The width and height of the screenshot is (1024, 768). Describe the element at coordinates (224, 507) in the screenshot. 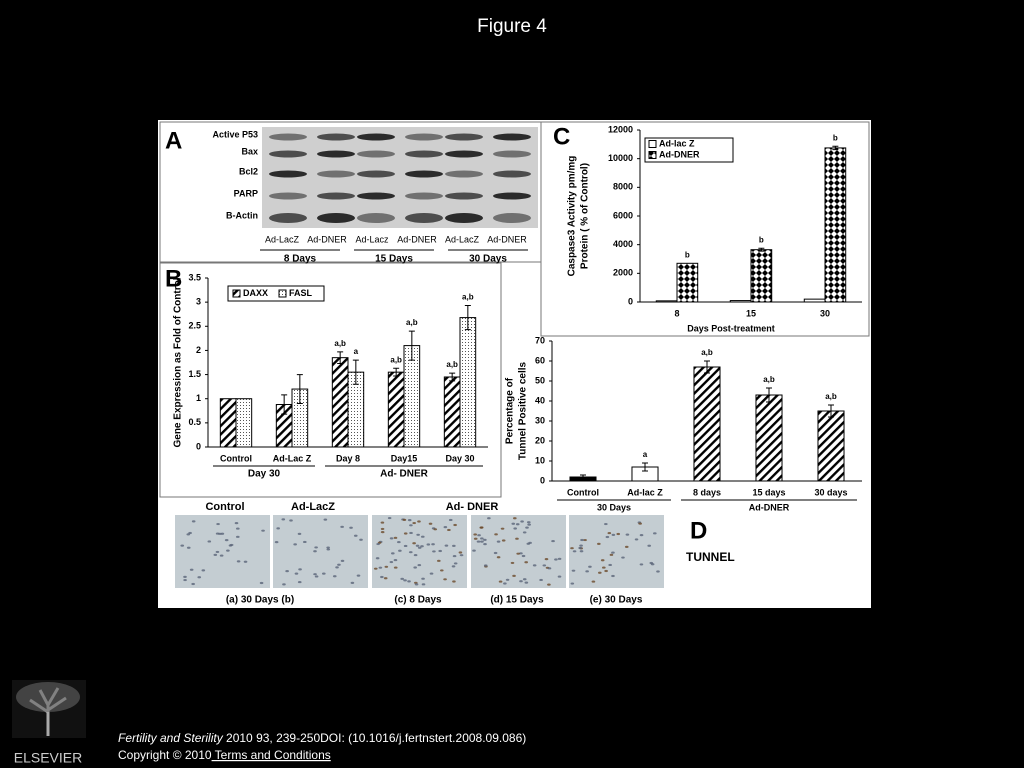

I see `micrograph-header: Control` at that location.